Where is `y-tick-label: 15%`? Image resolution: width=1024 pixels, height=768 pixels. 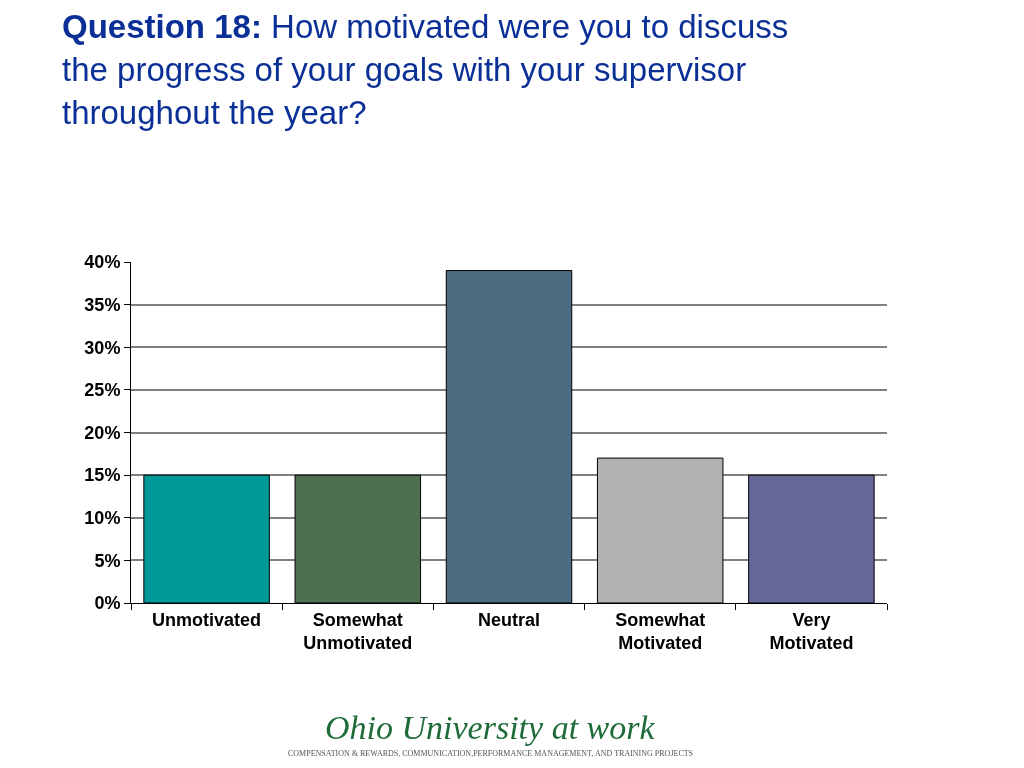 y-tick-label: 15% is located at coordinates (102, 475).